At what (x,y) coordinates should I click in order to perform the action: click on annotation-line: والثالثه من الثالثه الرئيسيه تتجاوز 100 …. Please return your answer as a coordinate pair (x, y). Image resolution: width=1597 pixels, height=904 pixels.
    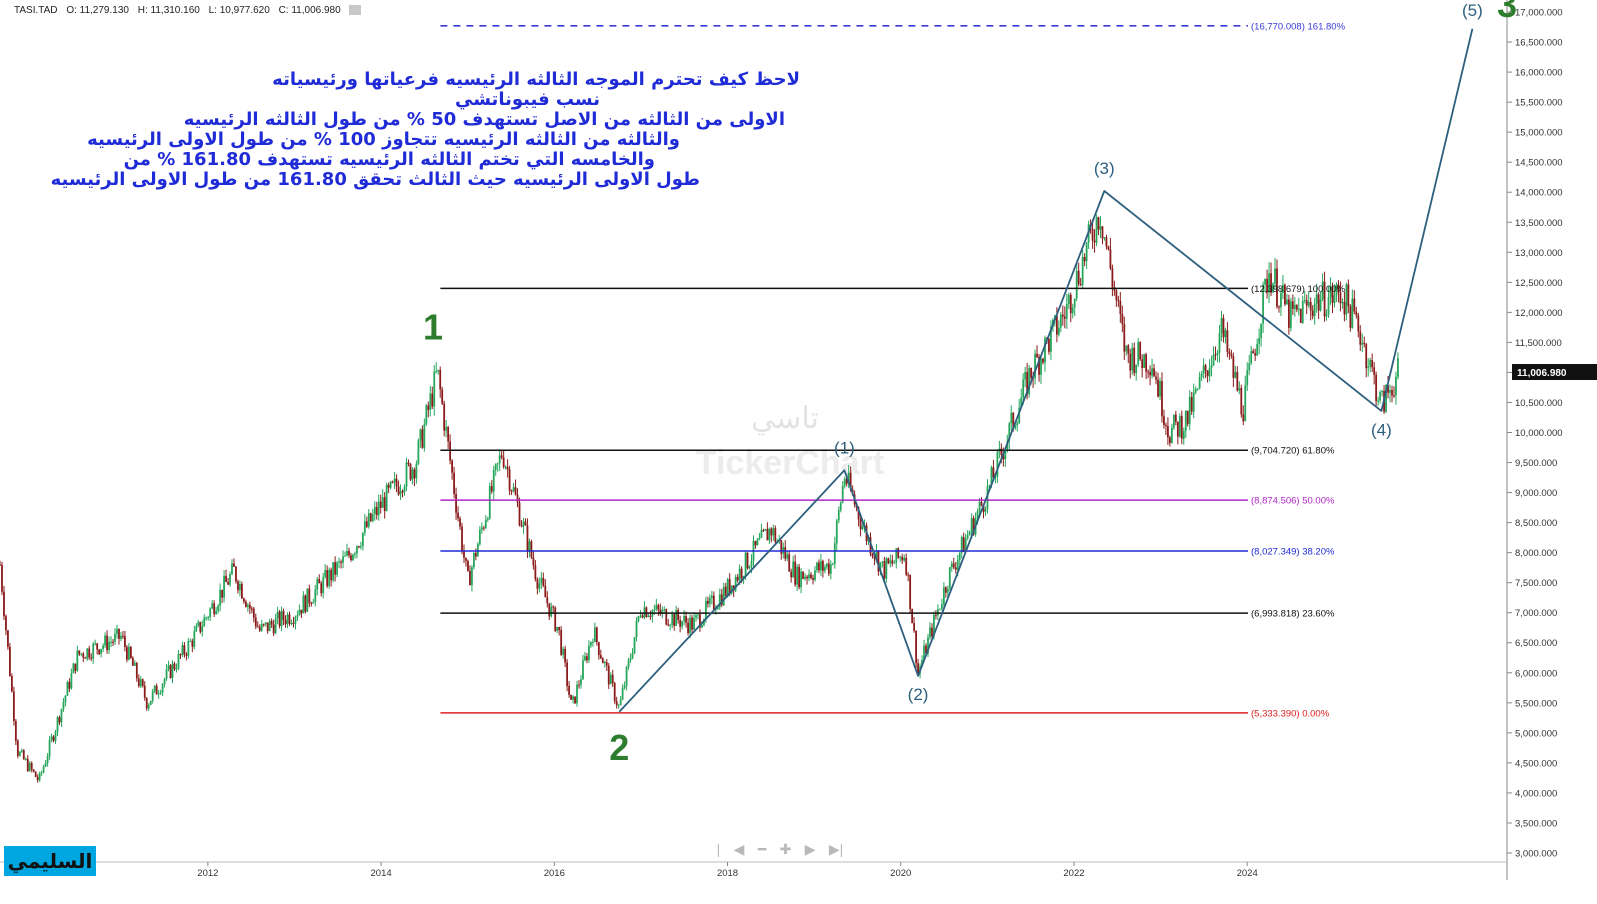
    Looking at the image, I should click on (383, 139).